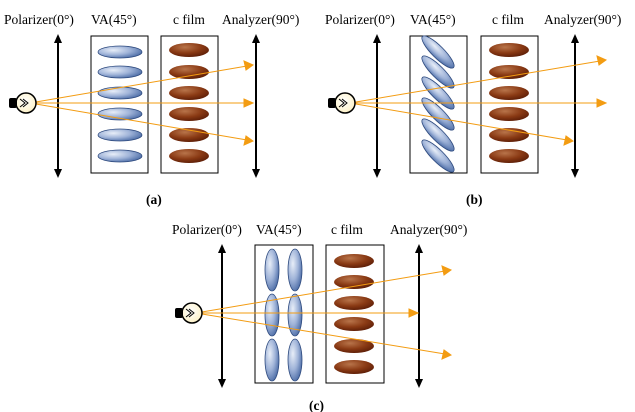  Describe the element at coordinates (154, 199) in the screenshot. I see `panel-caption: (a)` at that location.